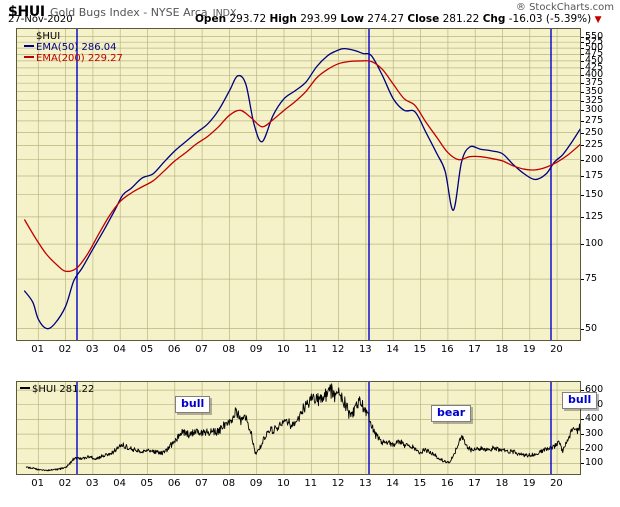 Image resolution: width=620 pixels, height=507 pixels. What do you see at coordinates (283, 19) in the screenshot?
I see `high-label: High` at bounding box center [283, 19].